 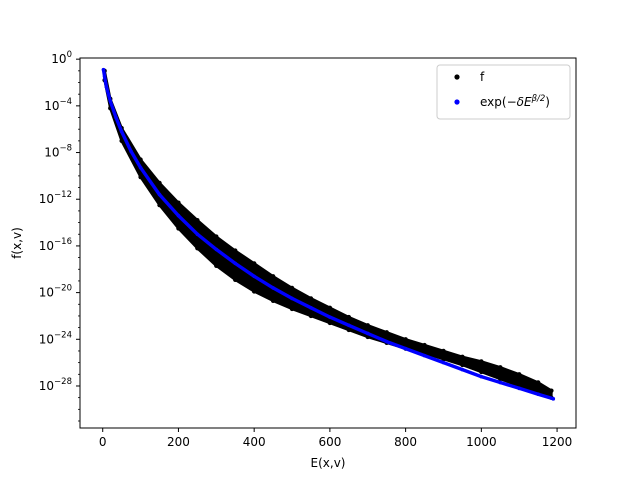 What do you see at coordinates (457, 77) in the screenshot?
I see `legend-marker-f` at bounding box center [457, 77].